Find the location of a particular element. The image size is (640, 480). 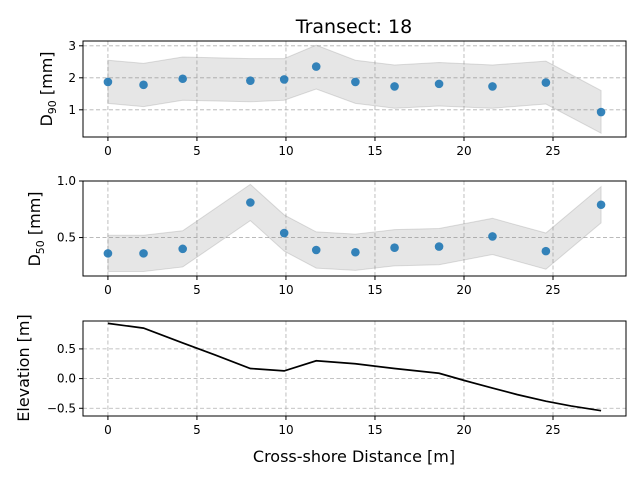

d50-y-tick-label: 0.5 is located at coordinates (66, 238).